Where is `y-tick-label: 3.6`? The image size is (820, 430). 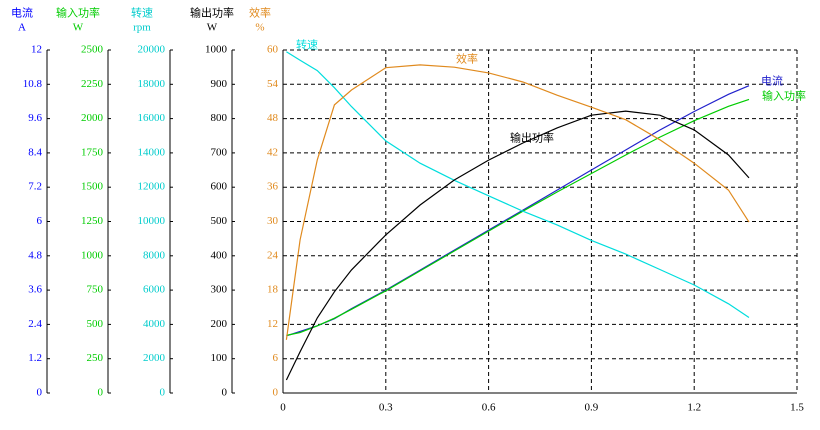
y-tick-label: 3.6 is located at coordinates (35, 290).